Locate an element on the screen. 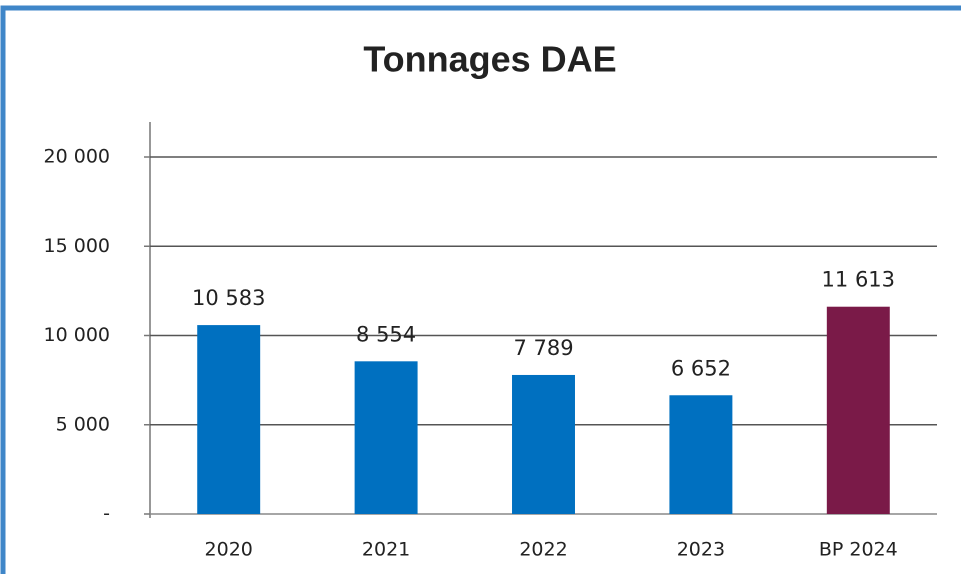 This screenshot has width=961, height=574. x-tick-label: 2023 is located at coordinates (701, 550).